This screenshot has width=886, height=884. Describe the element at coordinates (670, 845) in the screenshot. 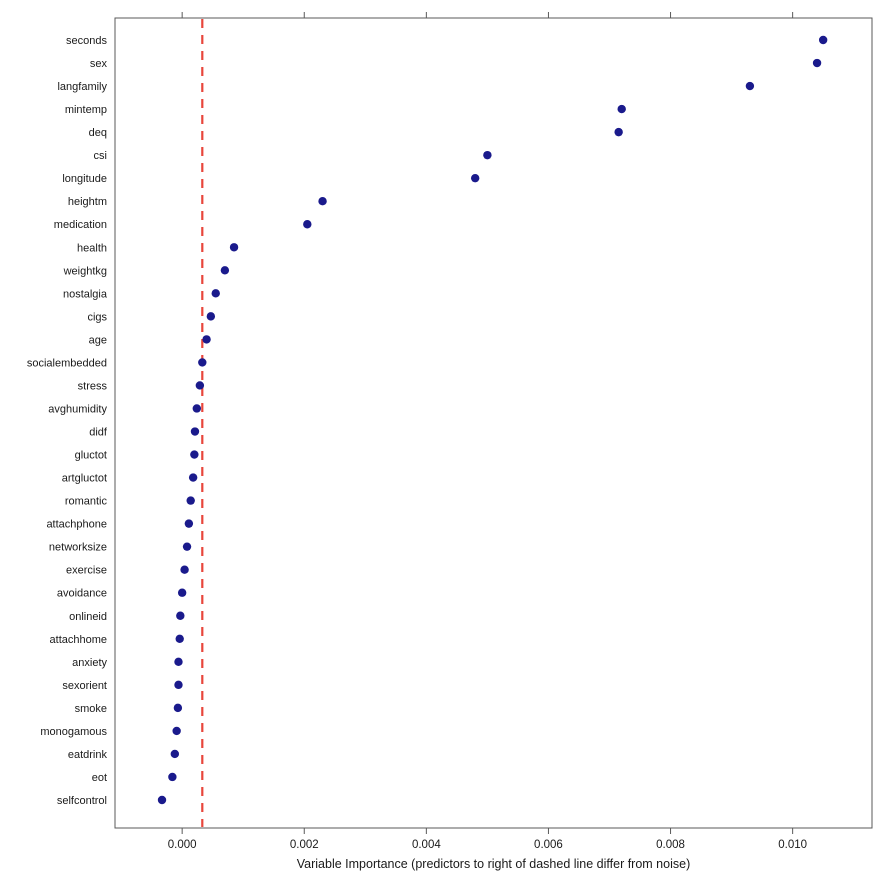

I see `x-tick-label: 0.008` at that location.